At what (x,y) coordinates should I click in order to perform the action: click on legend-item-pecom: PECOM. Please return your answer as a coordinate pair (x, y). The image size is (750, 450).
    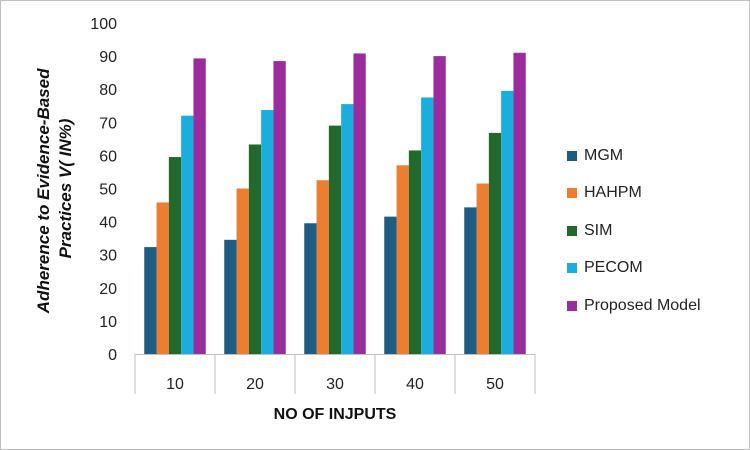
    Looking at the image, I should click on (634, 269).